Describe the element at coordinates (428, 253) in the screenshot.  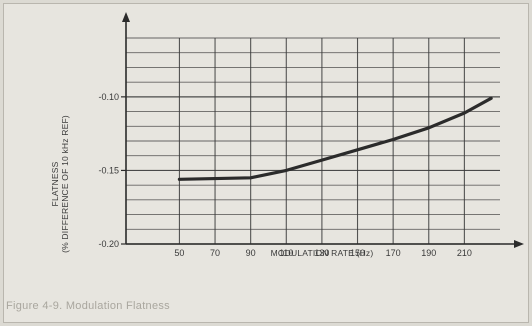
I see `x-tick-label: 190` at that location.